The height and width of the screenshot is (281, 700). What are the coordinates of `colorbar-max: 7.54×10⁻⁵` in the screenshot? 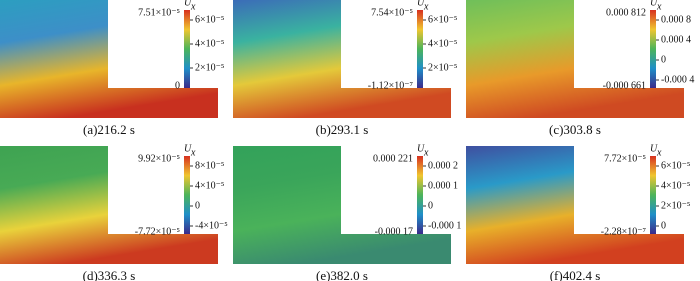 It's located at (392, 12).